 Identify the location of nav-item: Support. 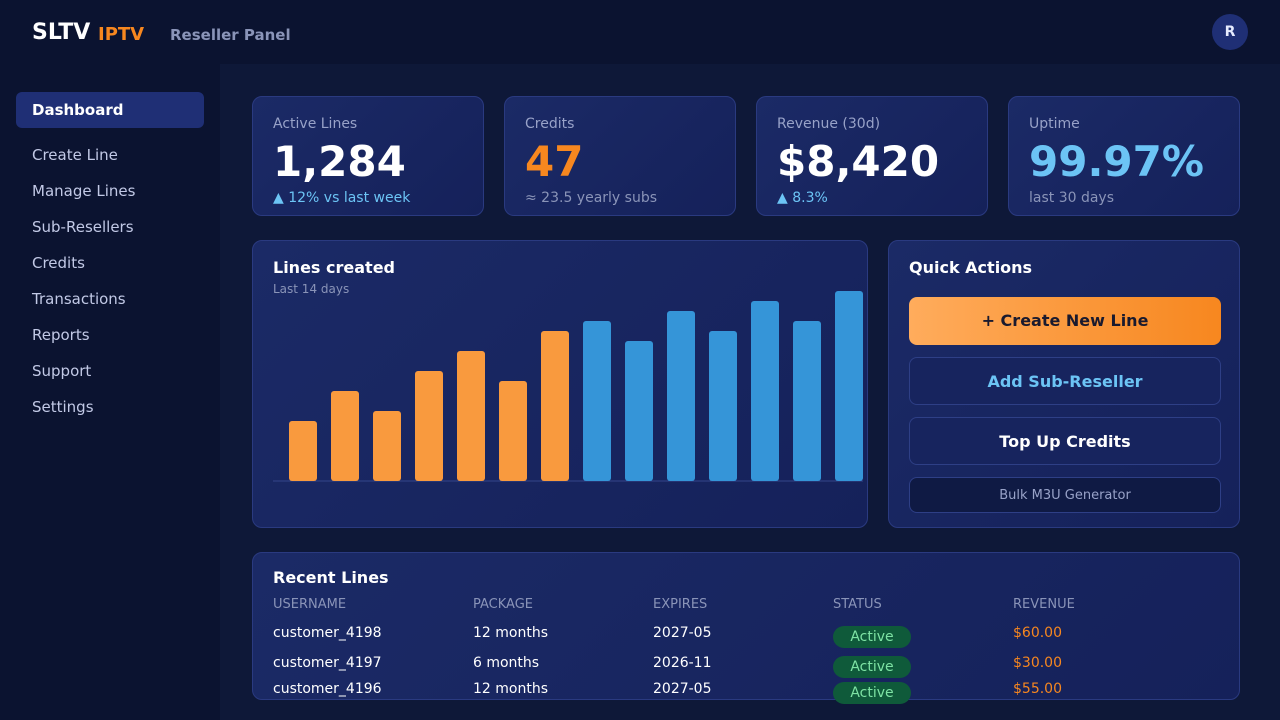
(62, 371).